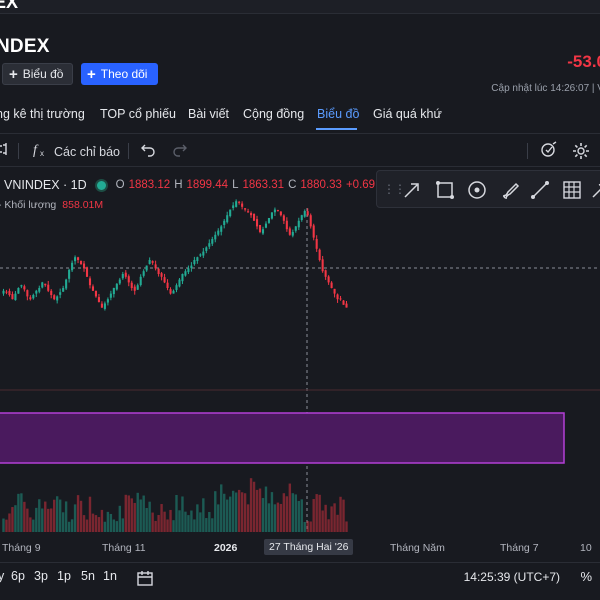 Image resolution: width=600 pixels, height=600 pixels. Describe the element at coordinates (18, 576) in the screenshot. I see `range-6m: 6p` at that location.